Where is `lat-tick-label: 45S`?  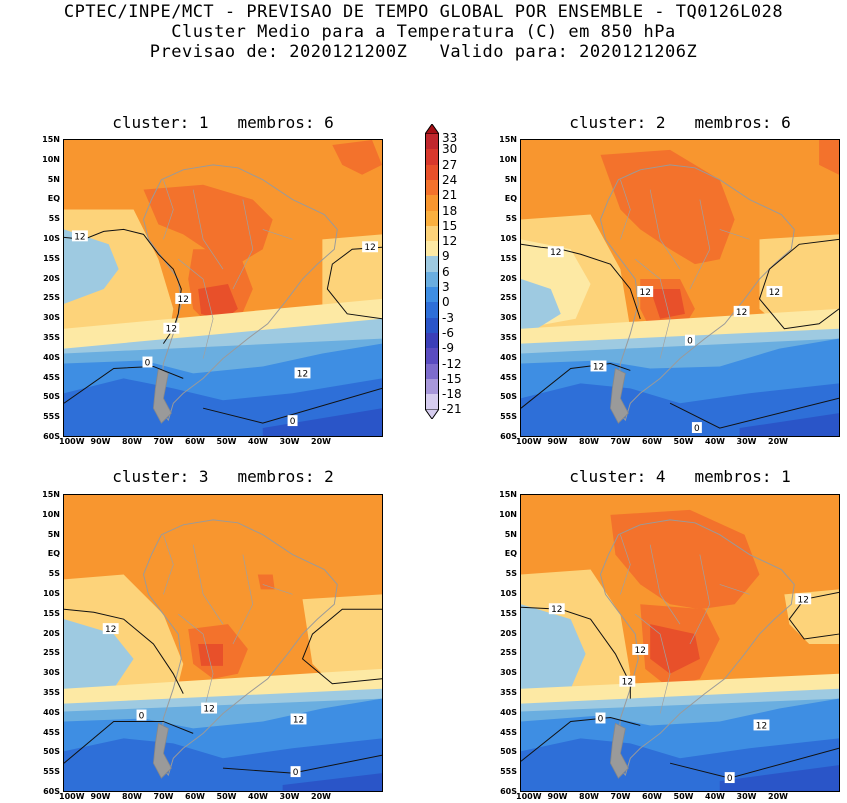
lat-tick-label: 45S is located at coordinates (508, 377).